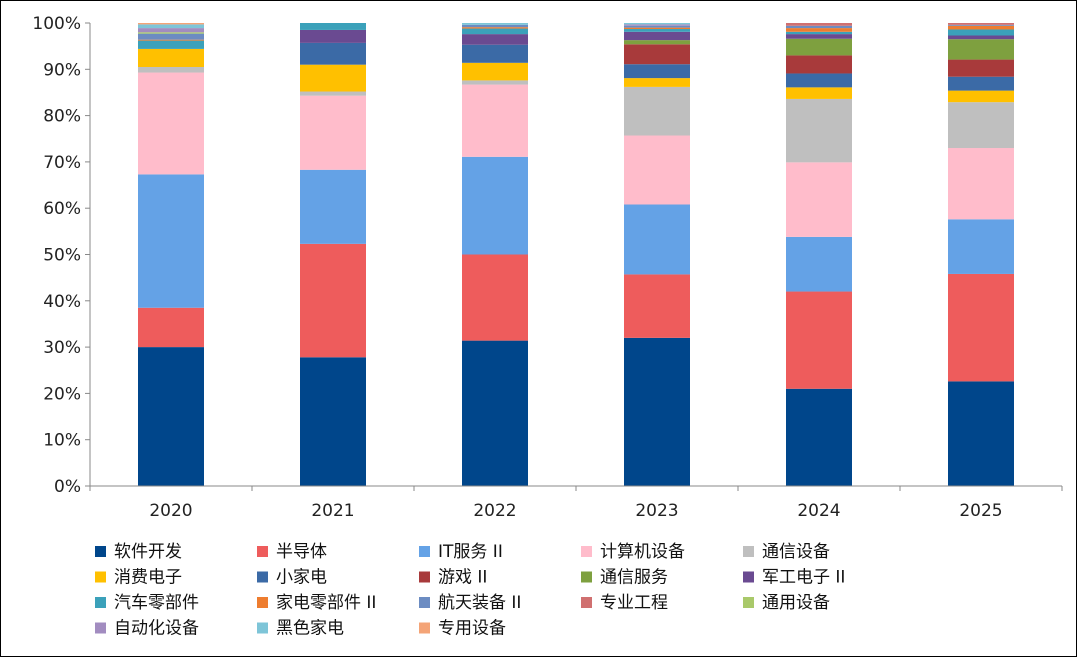 This screenshot has height=657, width=1077. I want to click on legend-item: 软件开发, so click(138, 552).